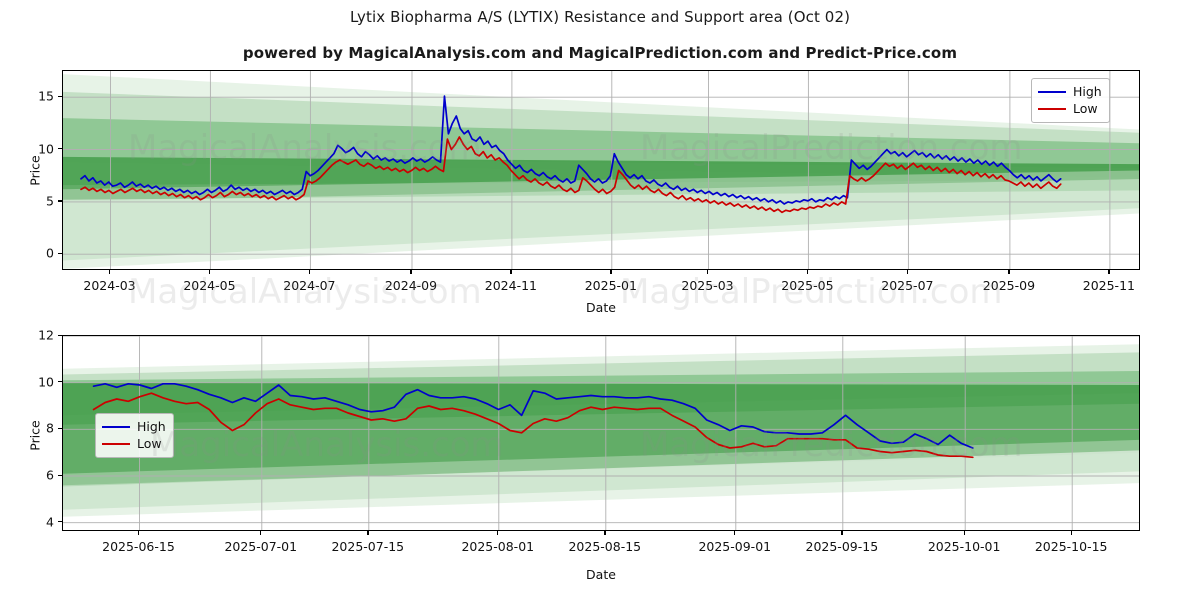 Image resolution: width=1200 pixels, height=600 pixels. Describe the element at coordinates (907, 285) in the screenshot. I see `x-tick-label: 2025-07` at that location.